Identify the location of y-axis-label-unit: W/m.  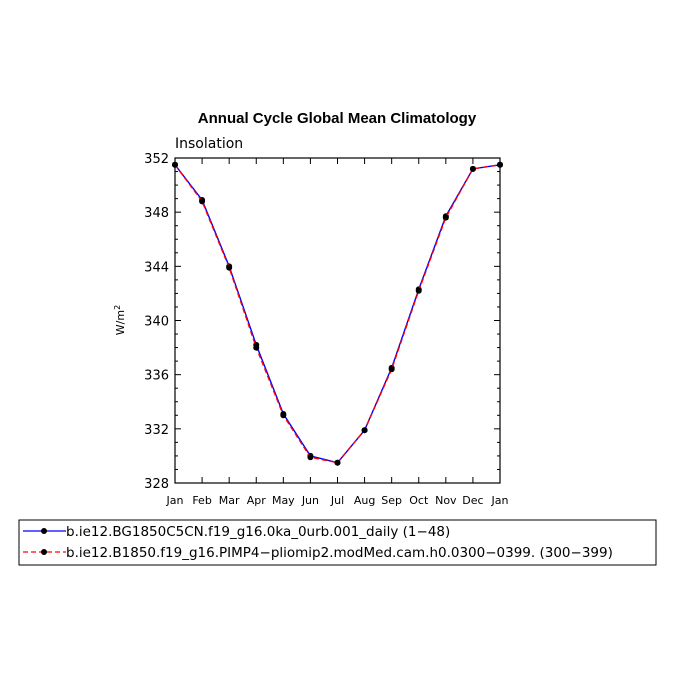
(120, 322).